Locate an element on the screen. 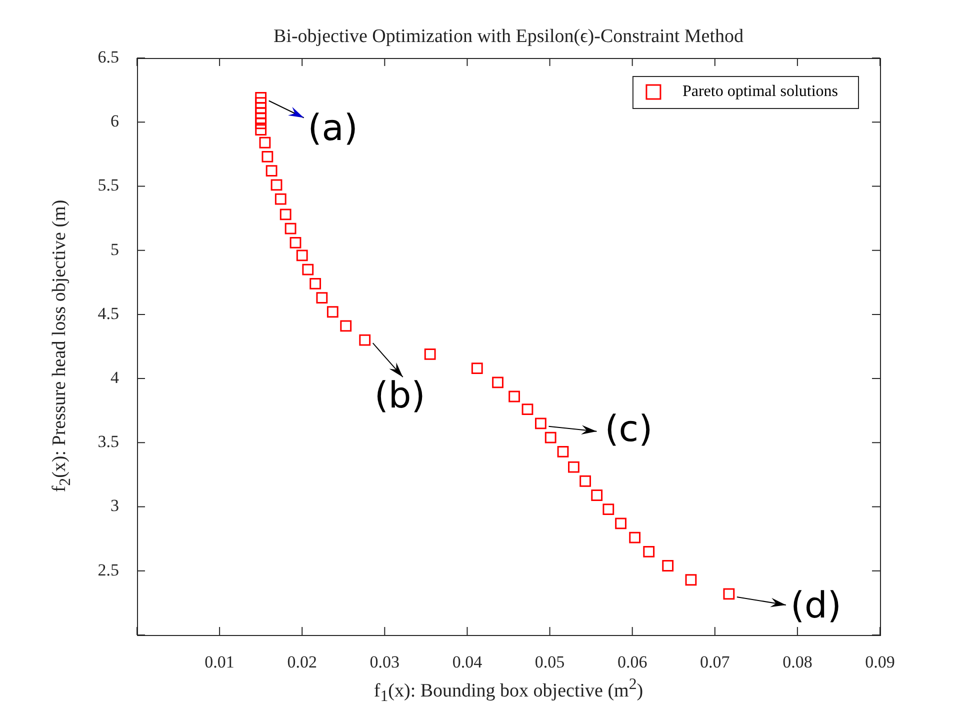  x-axis-title: f$_{1}$(x): Bounding box objective (m$^{2}$) is located at coordinates (508, 691).